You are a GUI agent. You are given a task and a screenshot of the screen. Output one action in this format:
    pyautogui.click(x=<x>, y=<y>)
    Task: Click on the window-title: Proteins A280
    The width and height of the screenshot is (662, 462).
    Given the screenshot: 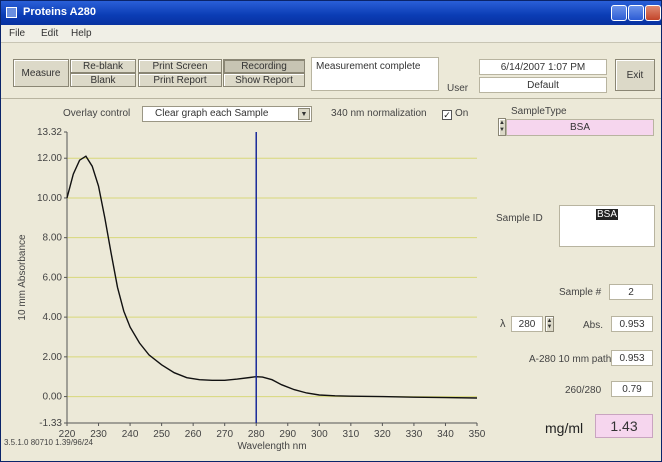 What is the action you would take?
    pyautogui.click(x=59, y=12)
    